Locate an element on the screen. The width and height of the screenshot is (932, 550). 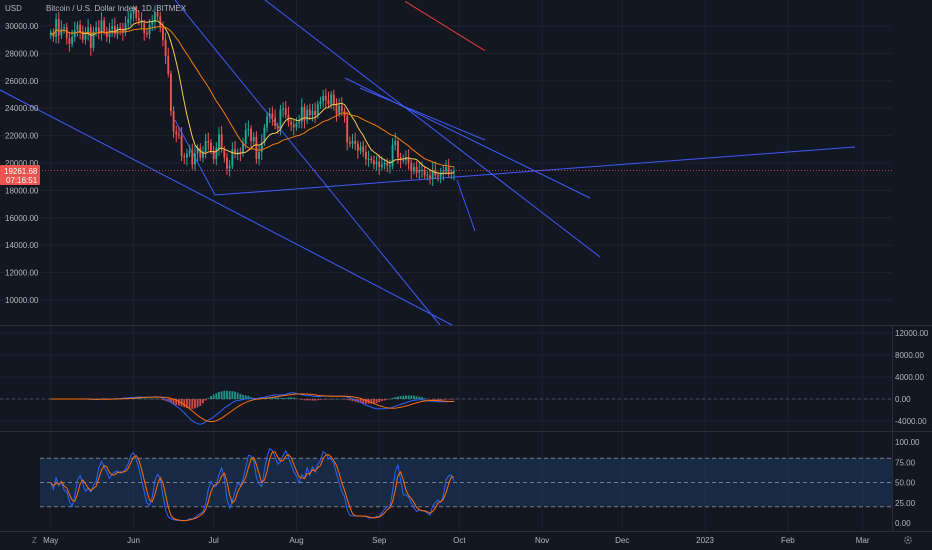
candle is located at coordinates (171, 93).